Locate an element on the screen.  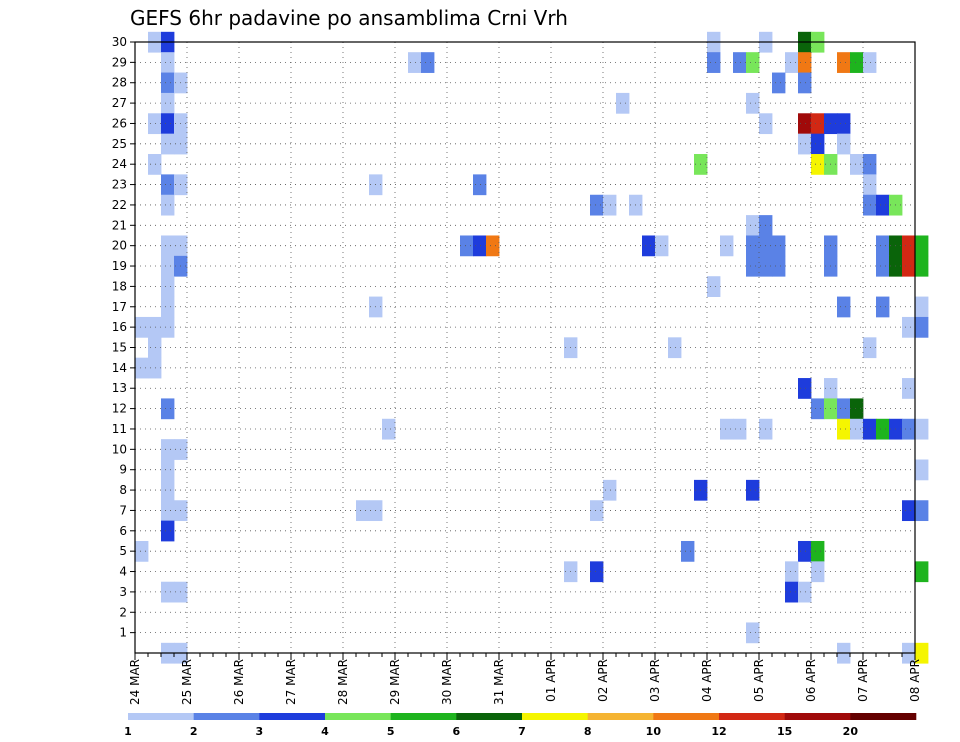
x-tick-label: 02 APR is located at coordinates (603, 680).